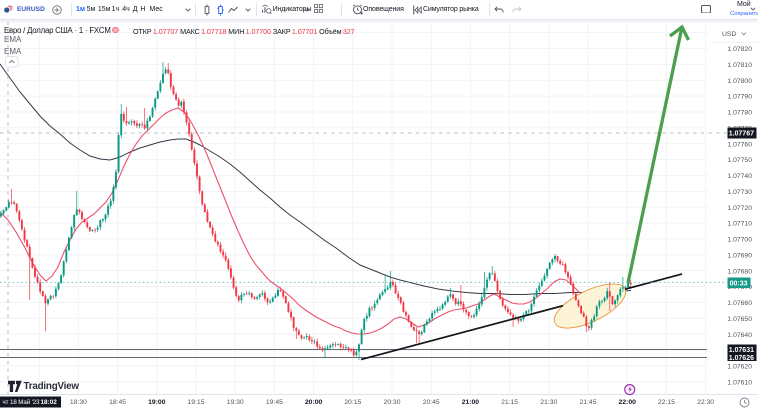 Image resolution: width=758 pixels, height=412 pixels. What do you see at coordinates (739, 255) in the screenshot?
I see `svg-text: 1.07690` at bounding box center [739, 255].